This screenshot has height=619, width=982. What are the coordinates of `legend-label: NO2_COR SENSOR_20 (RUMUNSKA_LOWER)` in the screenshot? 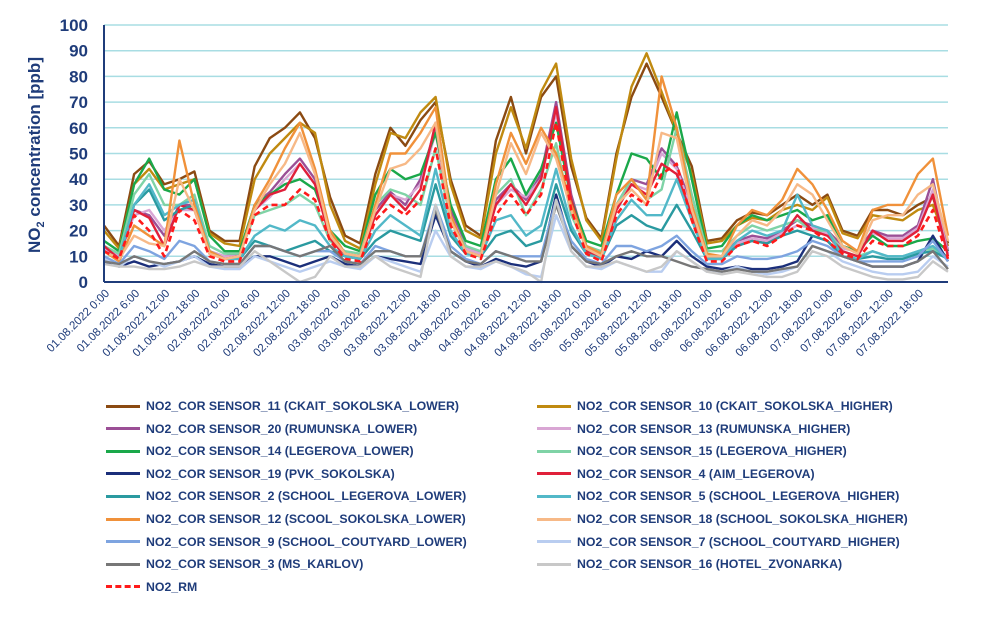 It's located at (282, 428).